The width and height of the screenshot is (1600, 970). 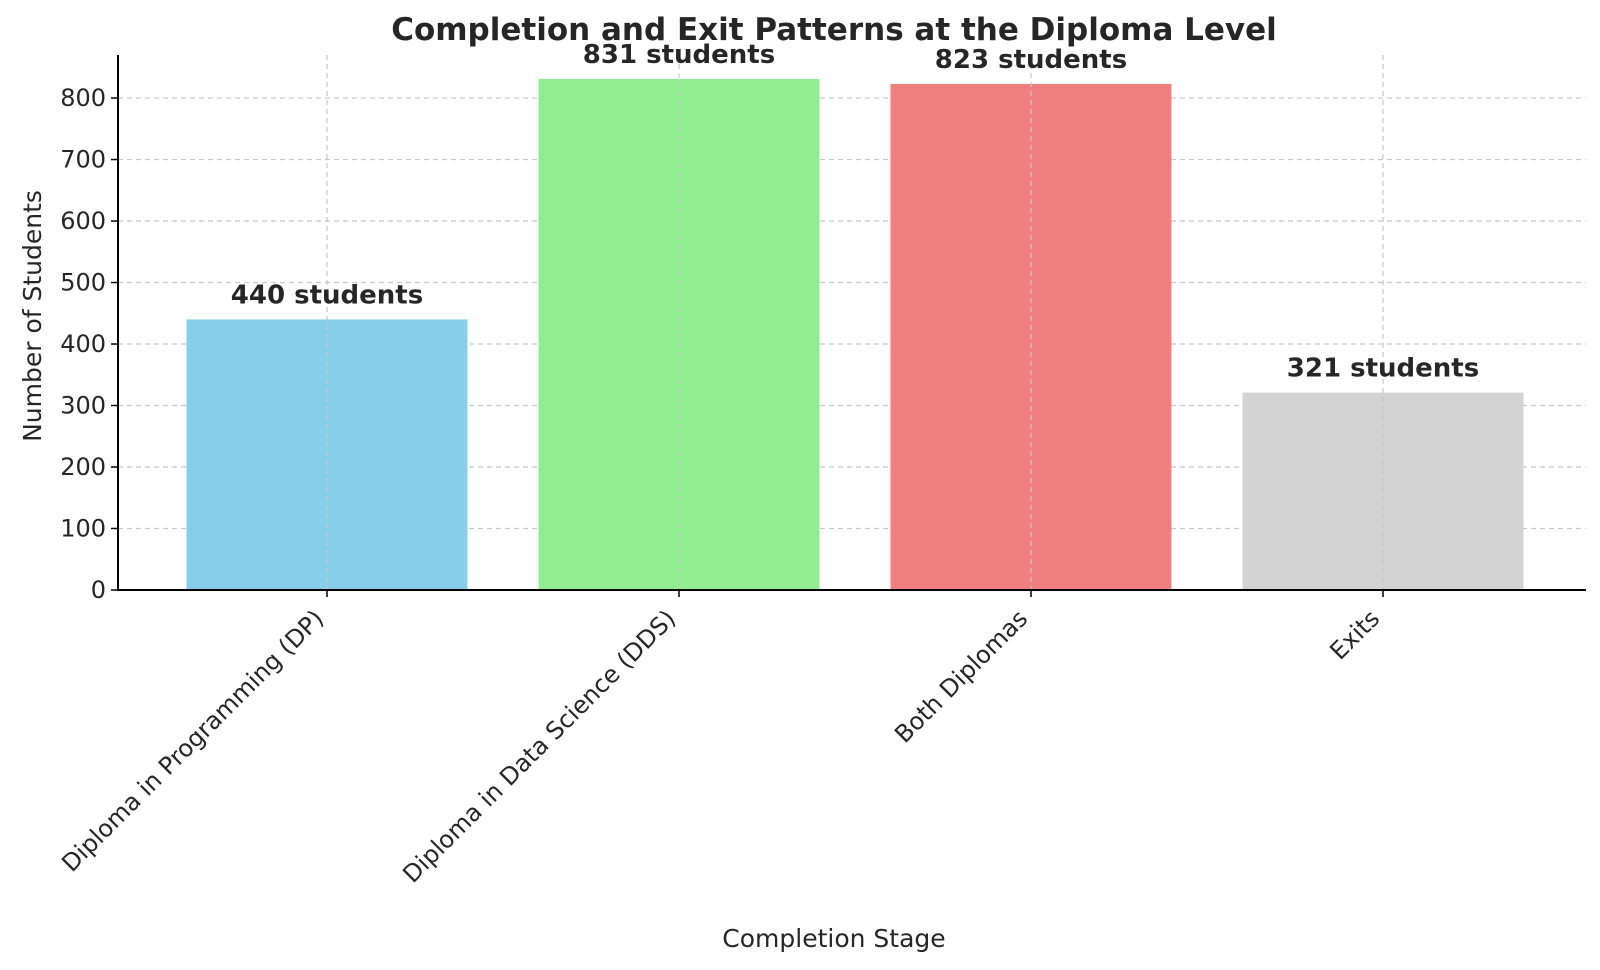 I want to click on y-tick-label-400: 400, so click(x=83, y=344).